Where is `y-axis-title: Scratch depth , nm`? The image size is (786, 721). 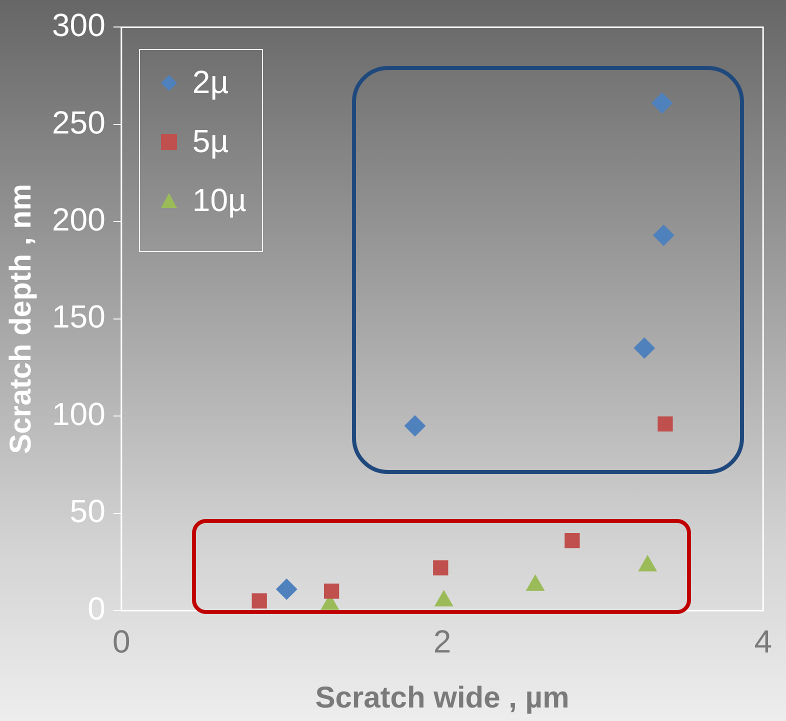 y-axis-title: Scratch depth , nm is located at coordinates (21, 319).